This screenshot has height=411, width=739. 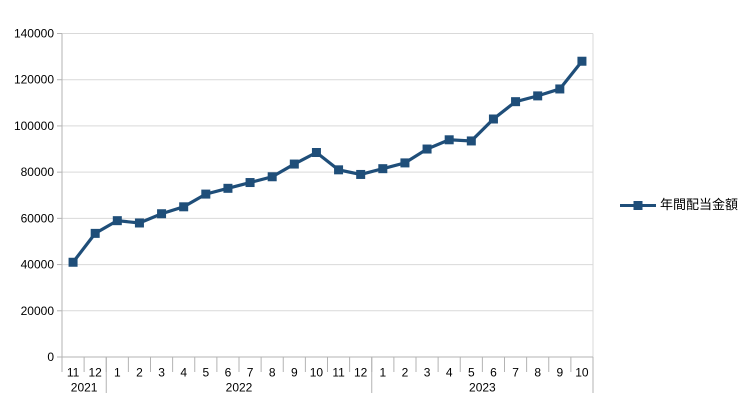 I want to click on y-tick-label: 0, so click(x=50, y=357).